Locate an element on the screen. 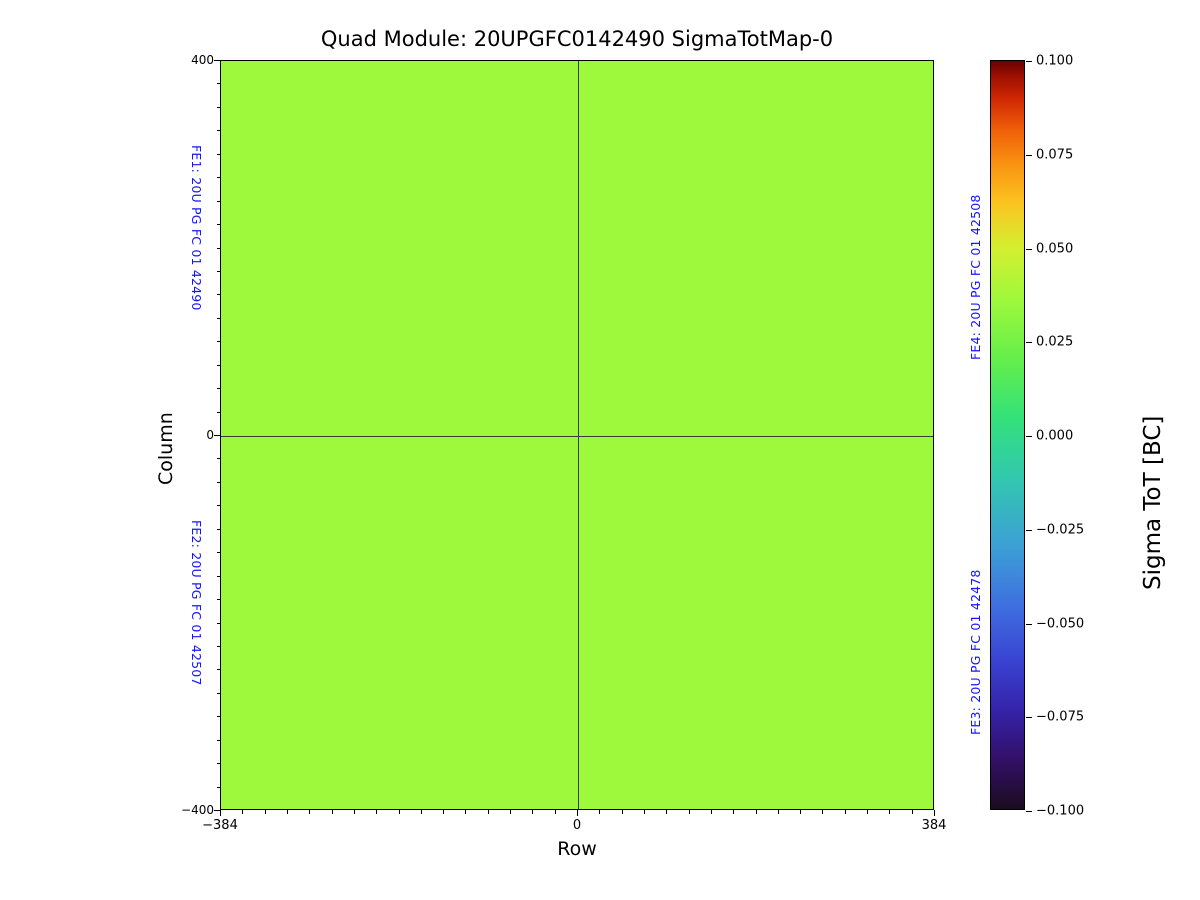 This screenshot has width=1200, height=900. fe1-chip-label: FE1: 20U PG FC 01 42490 is located at coordinates (196, 228).